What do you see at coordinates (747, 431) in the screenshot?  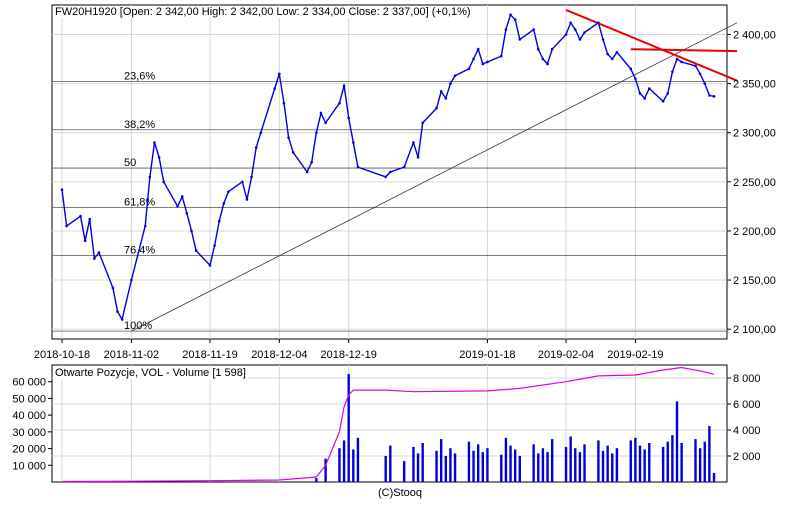 I see `volume-right-tick-label: 4 000` at bounding box center [747, 431].